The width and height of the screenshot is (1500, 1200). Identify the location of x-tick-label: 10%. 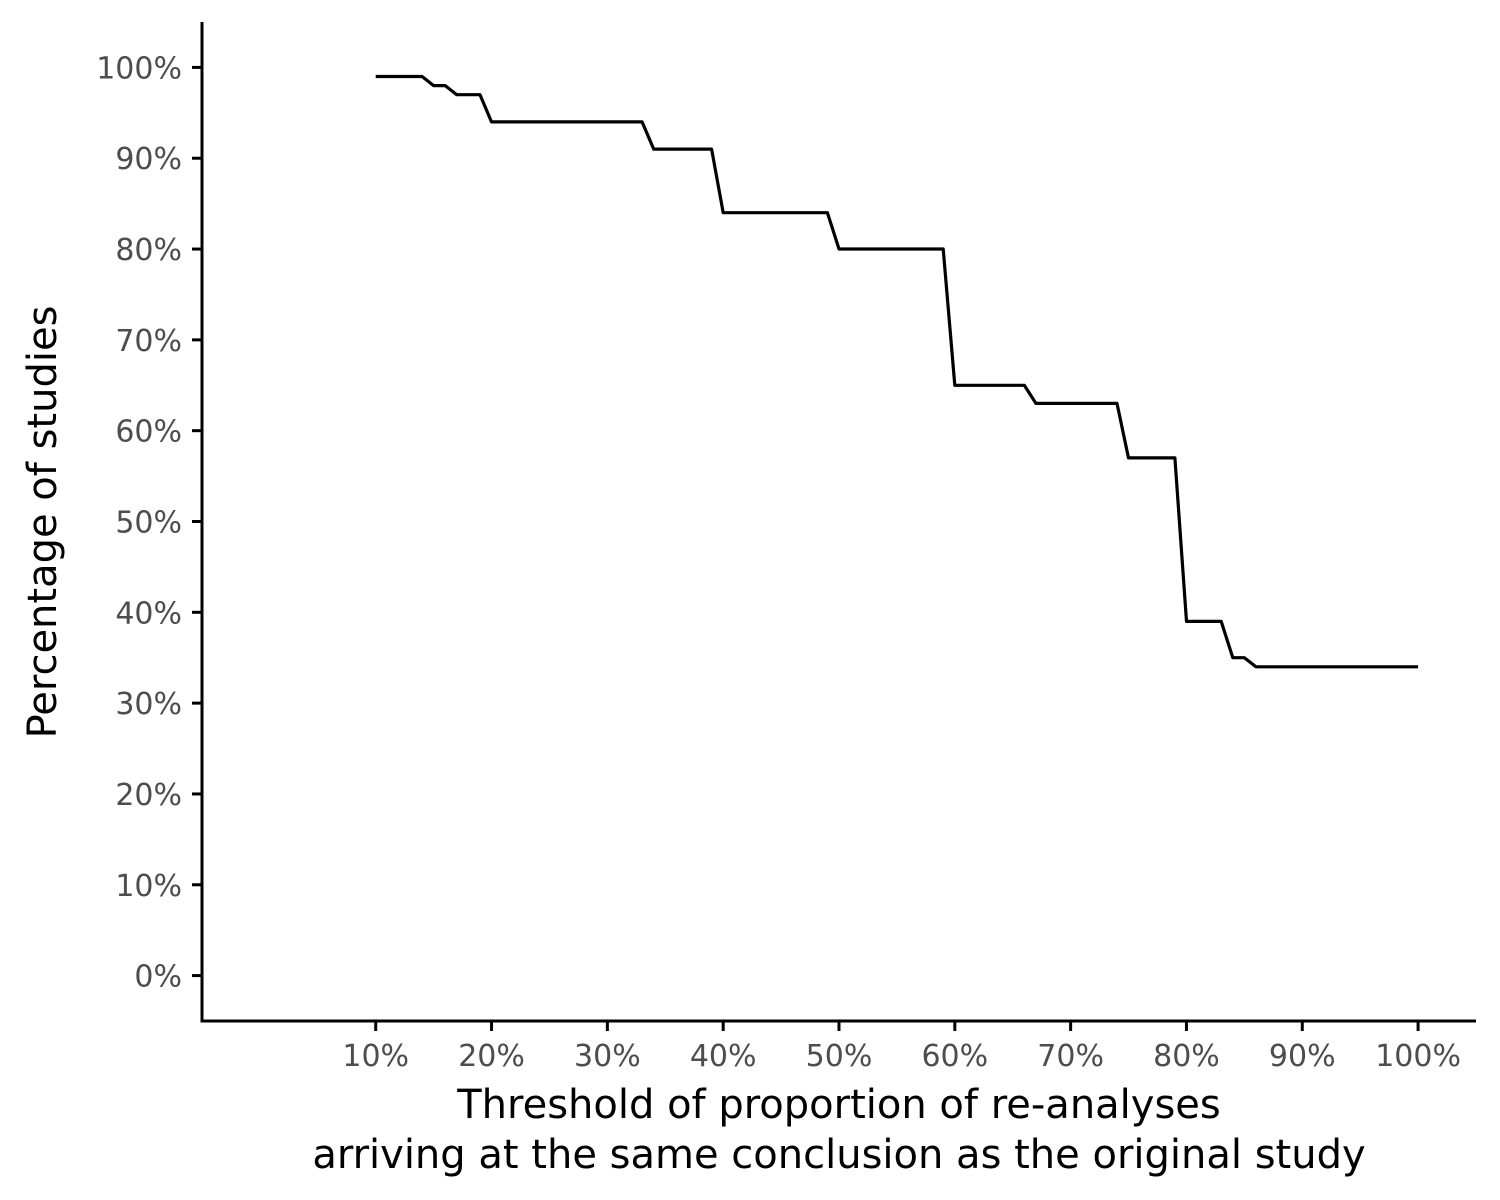
(375, 1056).